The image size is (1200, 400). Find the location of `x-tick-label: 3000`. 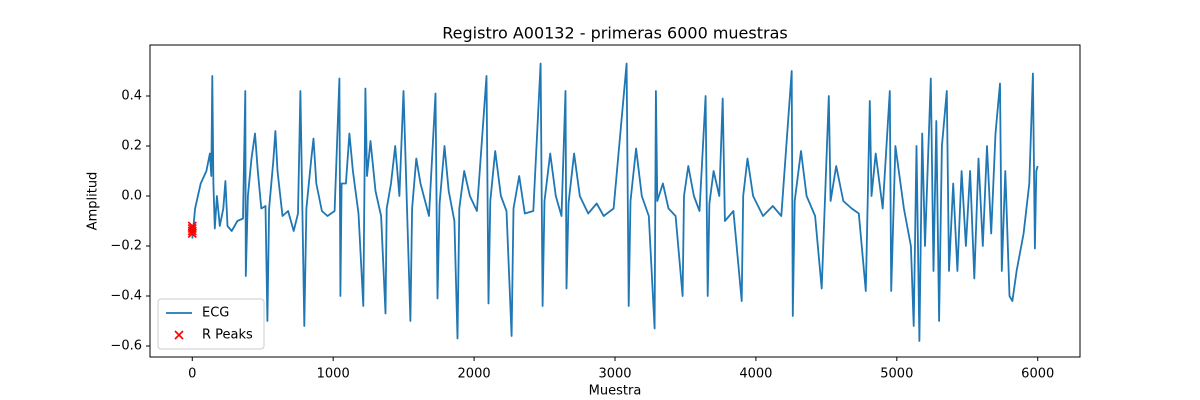

x-tick-label: 3000 is located at coordinates (614, 374).